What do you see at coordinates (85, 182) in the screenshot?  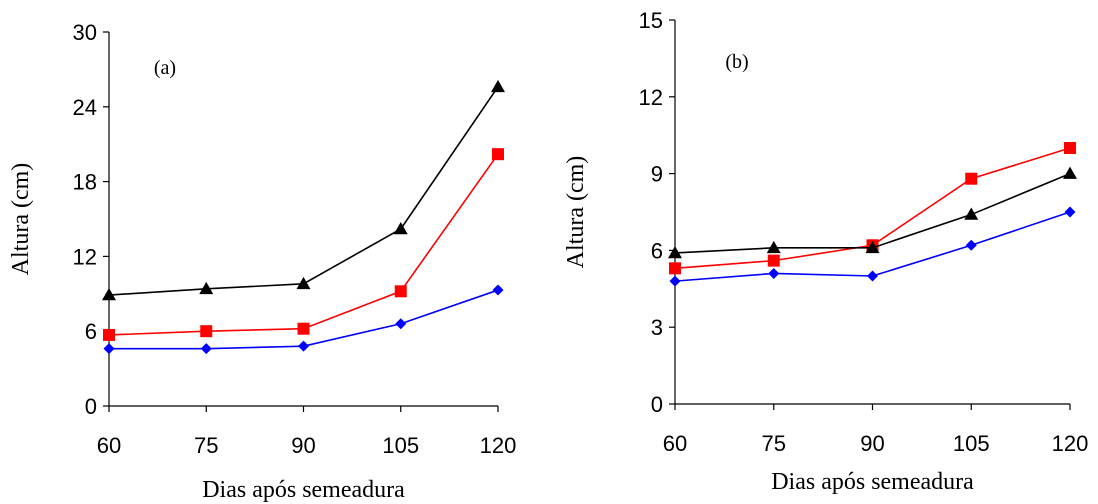 I see `y-tick-label: 18` at bounding box center [85, 182].